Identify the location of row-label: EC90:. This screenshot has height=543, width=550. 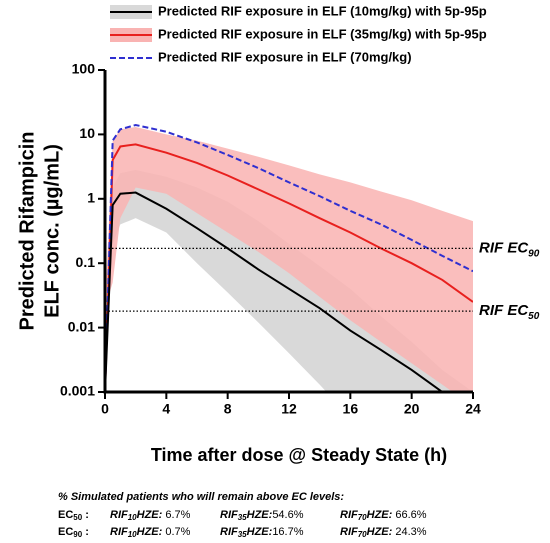
(73, 532).